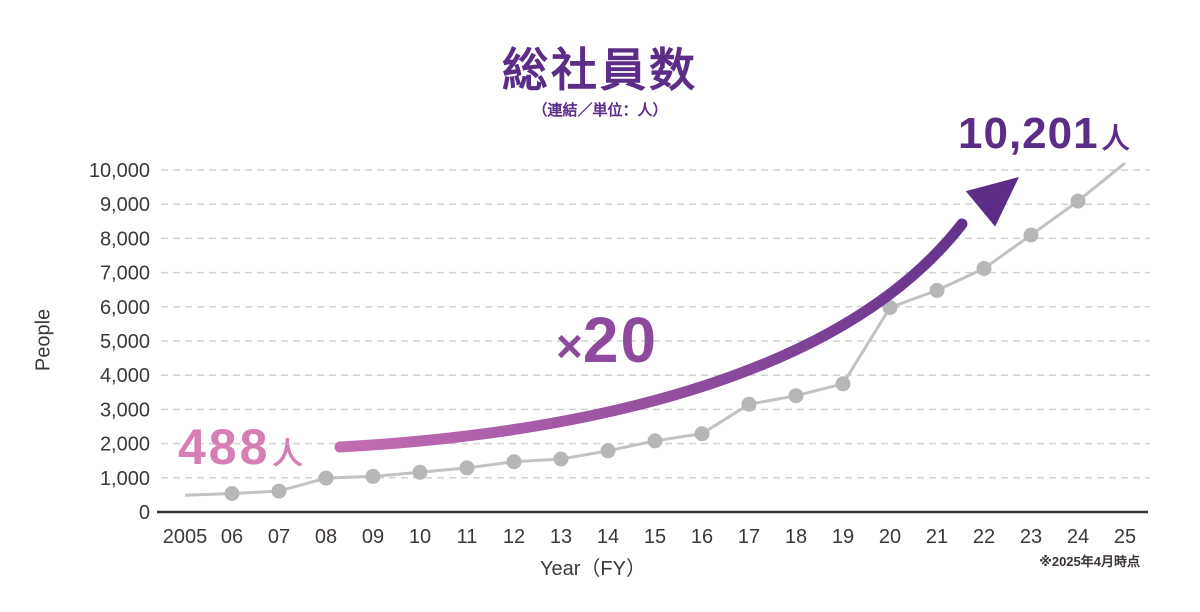  Describe the element at coordinates (43, 340) in the screenshot. I see `y-axis-title: People` at that location.